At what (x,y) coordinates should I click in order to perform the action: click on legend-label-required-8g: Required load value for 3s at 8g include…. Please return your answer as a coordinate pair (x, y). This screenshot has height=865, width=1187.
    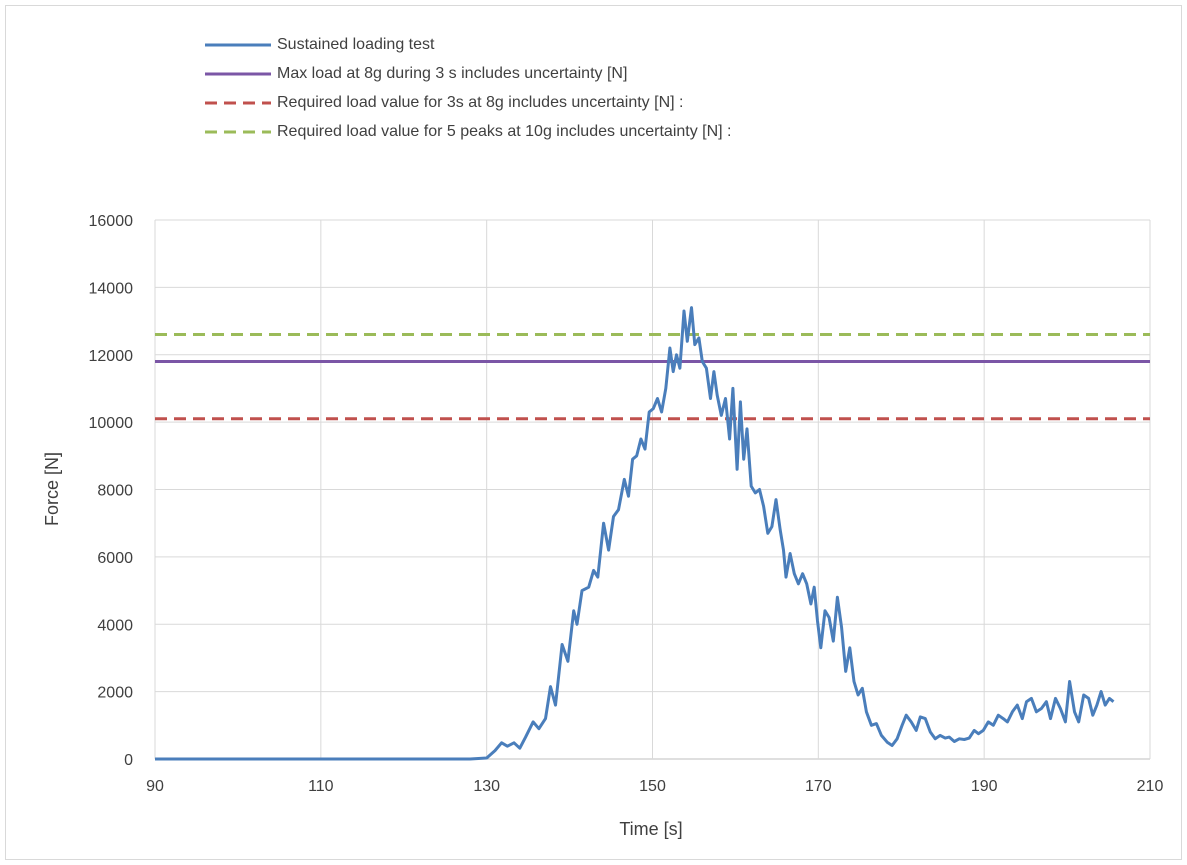
    Looking at the image, I should click on (480, 102).